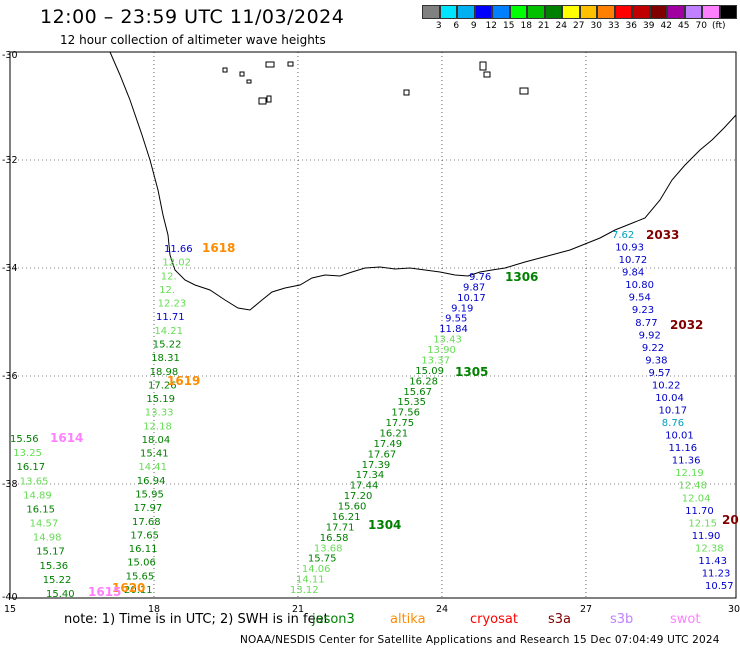  I want to click on map-title: 12:00 – 23:59 UTC 11/03/2024, so click(192, 17).